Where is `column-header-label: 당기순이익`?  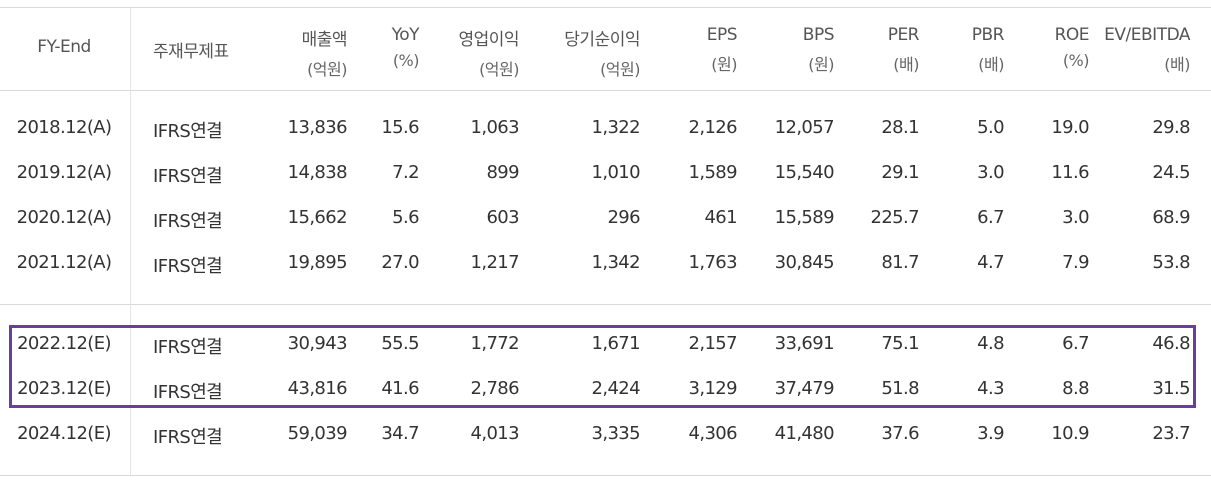
column-header-label: 당기순이익 is located at coordinates (602, 40).